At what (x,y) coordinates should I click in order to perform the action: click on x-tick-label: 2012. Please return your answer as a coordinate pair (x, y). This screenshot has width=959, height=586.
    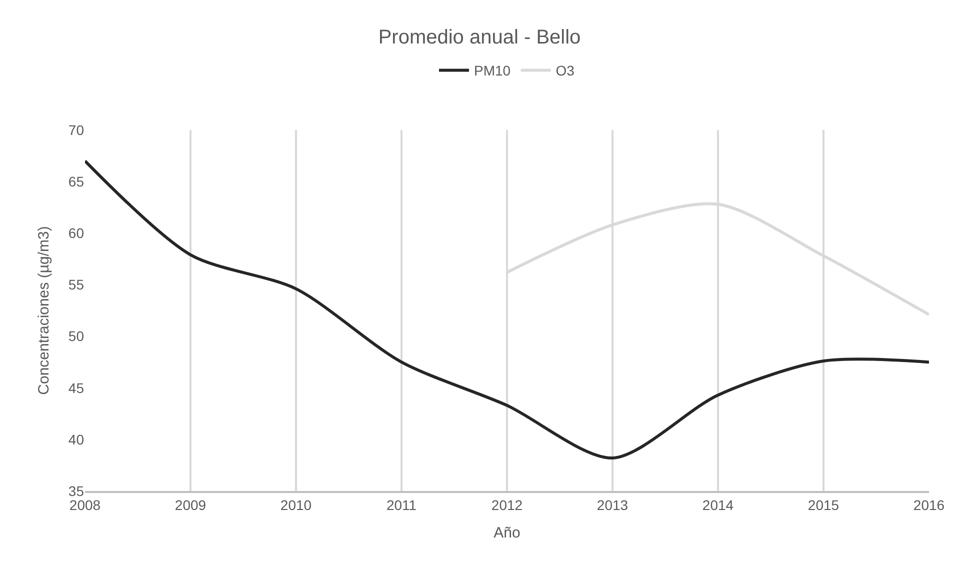
    Looking at the image, I should click on (507, 504).